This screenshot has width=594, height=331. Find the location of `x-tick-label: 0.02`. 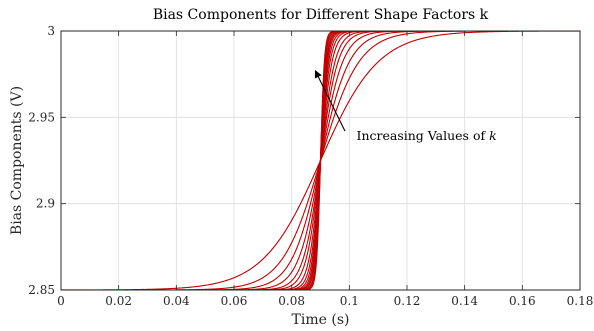

x-tick-label: 0.02 is located at coordinates (118, 301).